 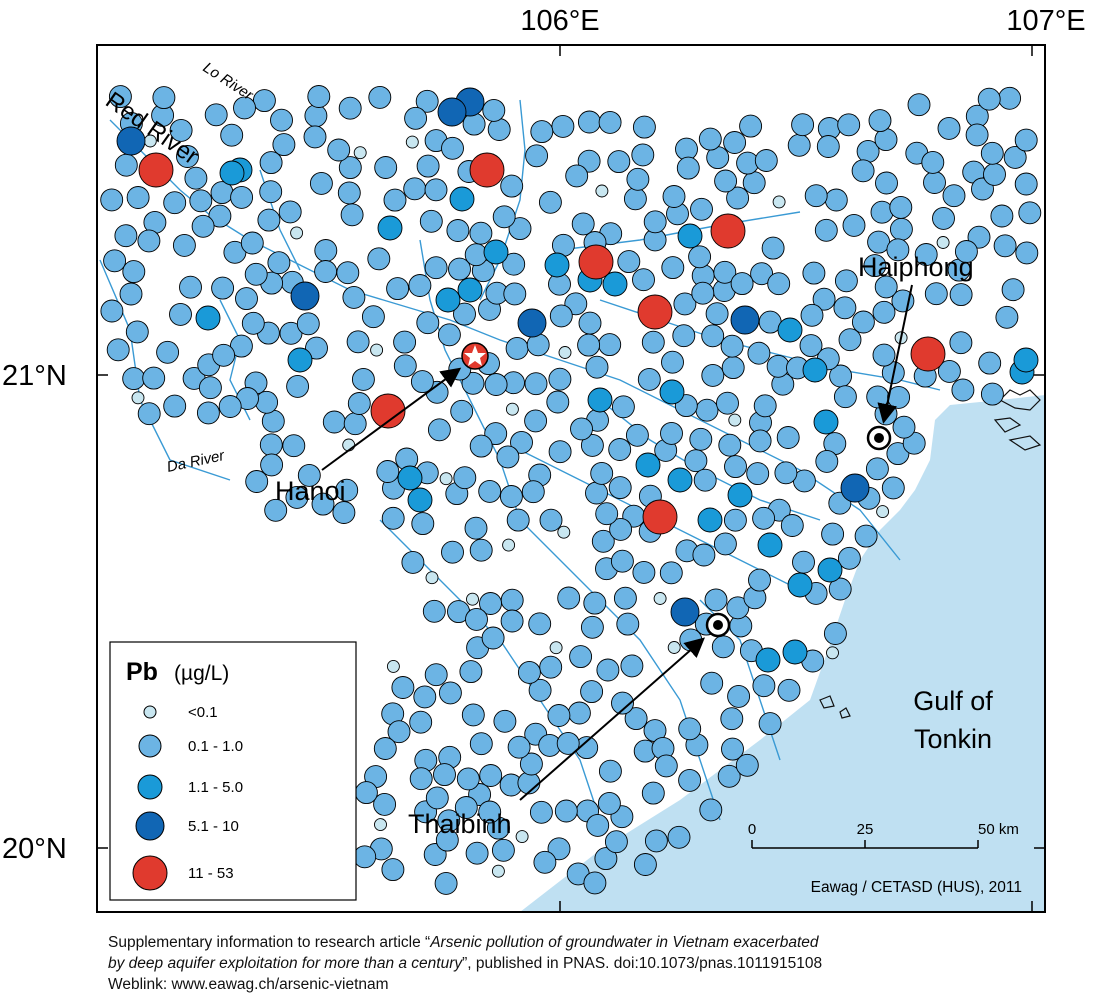 What do you see at coordinates (916, 887) in the screenshot?
I see `credit-text: Eawag / CETASD (HUS), 2011` at bounding box center [916, 887].